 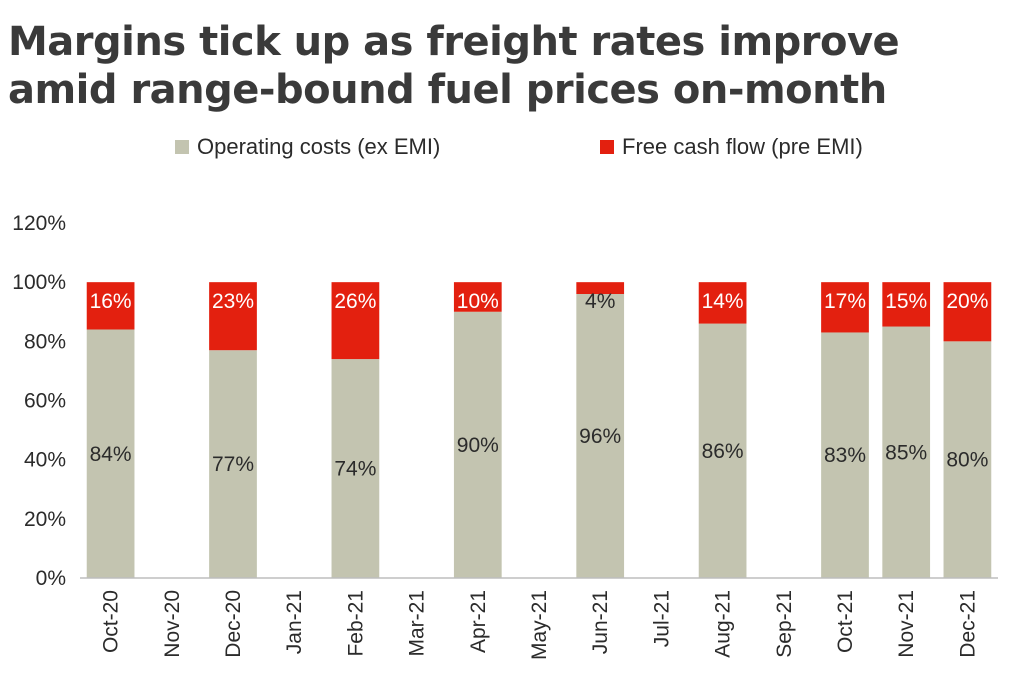 I want to click on legend-item-free-cash-flow: Free cash flow (pre EMI), so click(x=731, y=147).